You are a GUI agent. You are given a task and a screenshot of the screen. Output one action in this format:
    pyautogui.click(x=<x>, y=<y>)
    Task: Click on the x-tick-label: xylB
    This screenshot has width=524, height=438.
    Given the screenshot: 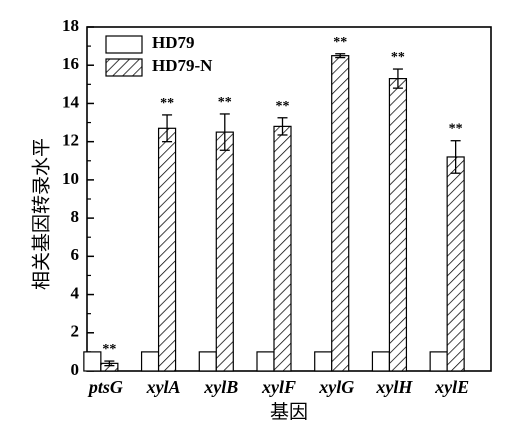 What is the action you would take?
    pyautogui.click(x=220, y=387)
    